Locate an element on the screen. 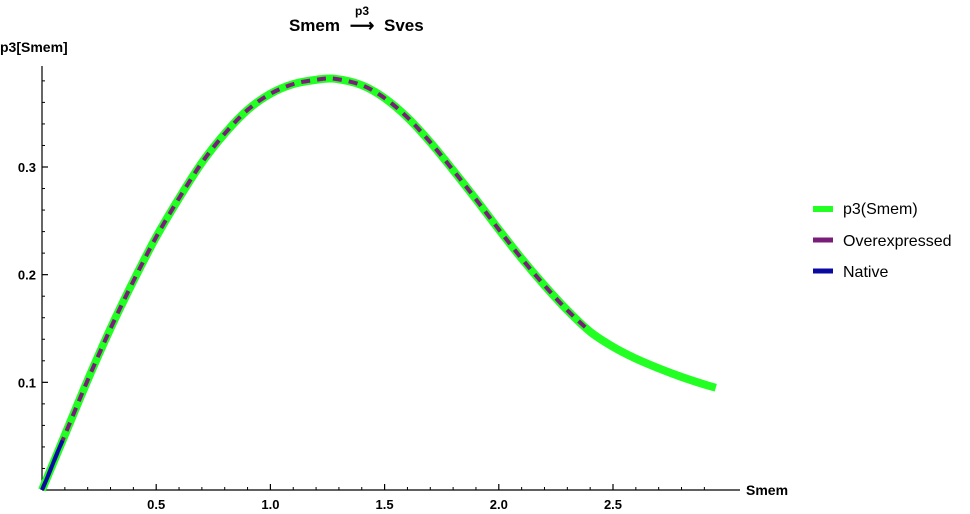  legend: p3(Smem) Overexpressed Native is located at coordinates (882, 241).